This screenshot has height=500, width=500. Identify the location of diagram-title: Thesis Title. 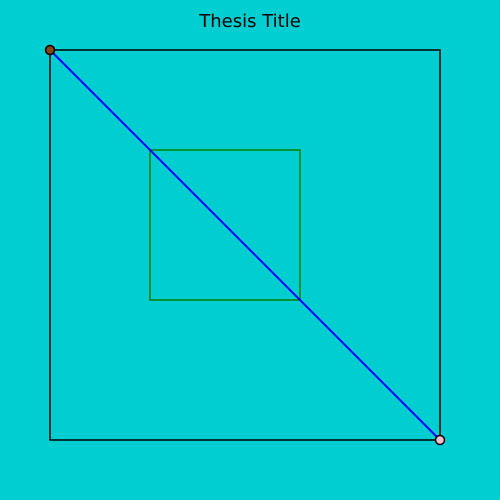
(249, 21).